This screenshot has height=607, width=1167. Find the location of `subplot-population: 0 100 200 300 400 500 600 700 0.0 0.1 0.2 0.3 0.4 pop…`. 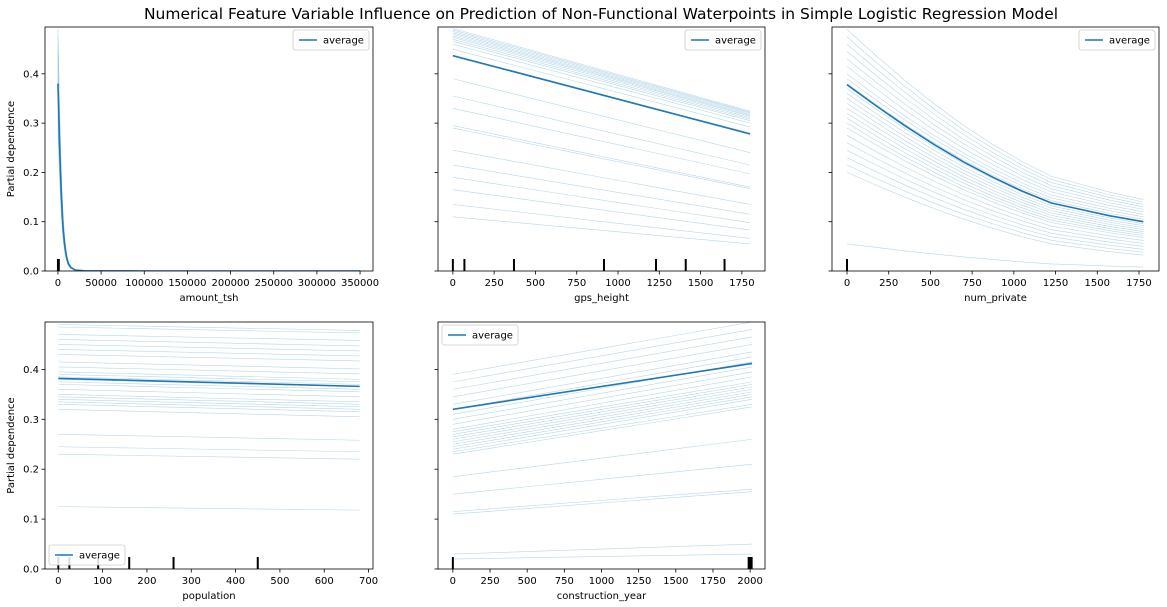

subplot-population: 0 100 200 300 400 500 600 700 0.0 0.1 0.2 0.3 0.4 pop… is located at coordinates (192, 461).